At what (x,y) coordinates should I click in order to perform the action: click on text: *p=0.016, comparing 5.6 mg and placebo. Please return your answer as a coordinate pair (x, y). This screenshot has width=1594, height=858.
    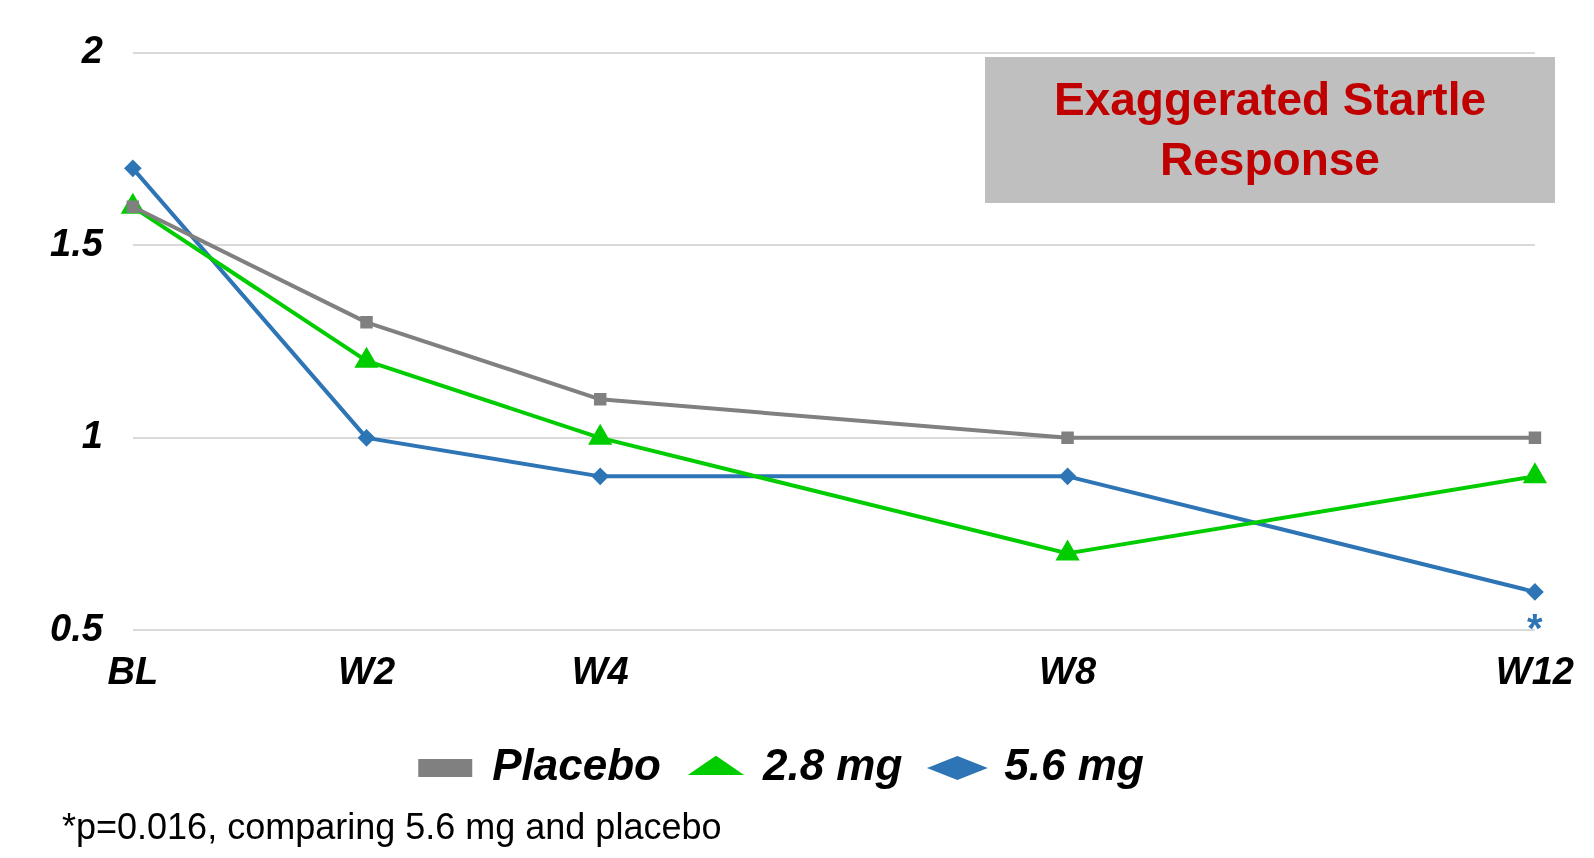
    Looking at the image, I should click on (392, 827).